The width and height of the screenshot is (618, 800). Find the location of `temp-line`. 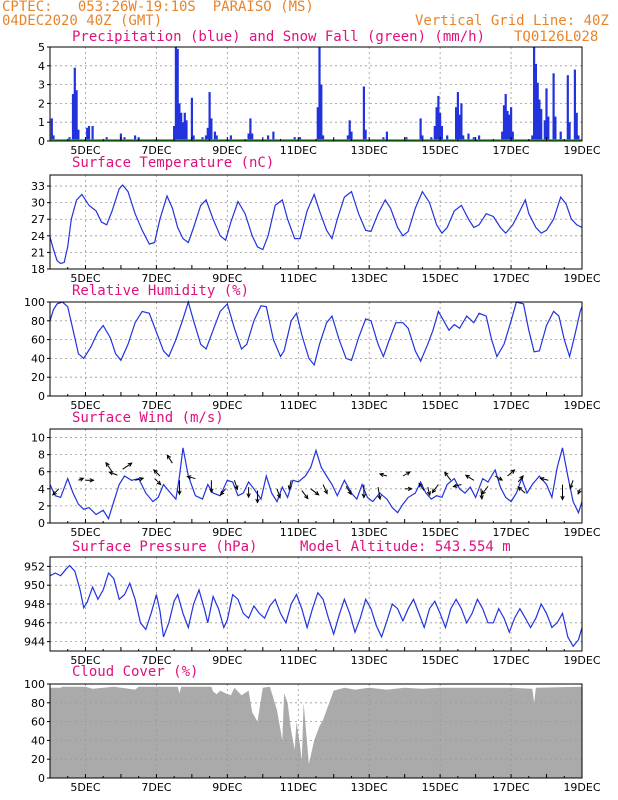

temp-line is located at coordinates (316, 224).